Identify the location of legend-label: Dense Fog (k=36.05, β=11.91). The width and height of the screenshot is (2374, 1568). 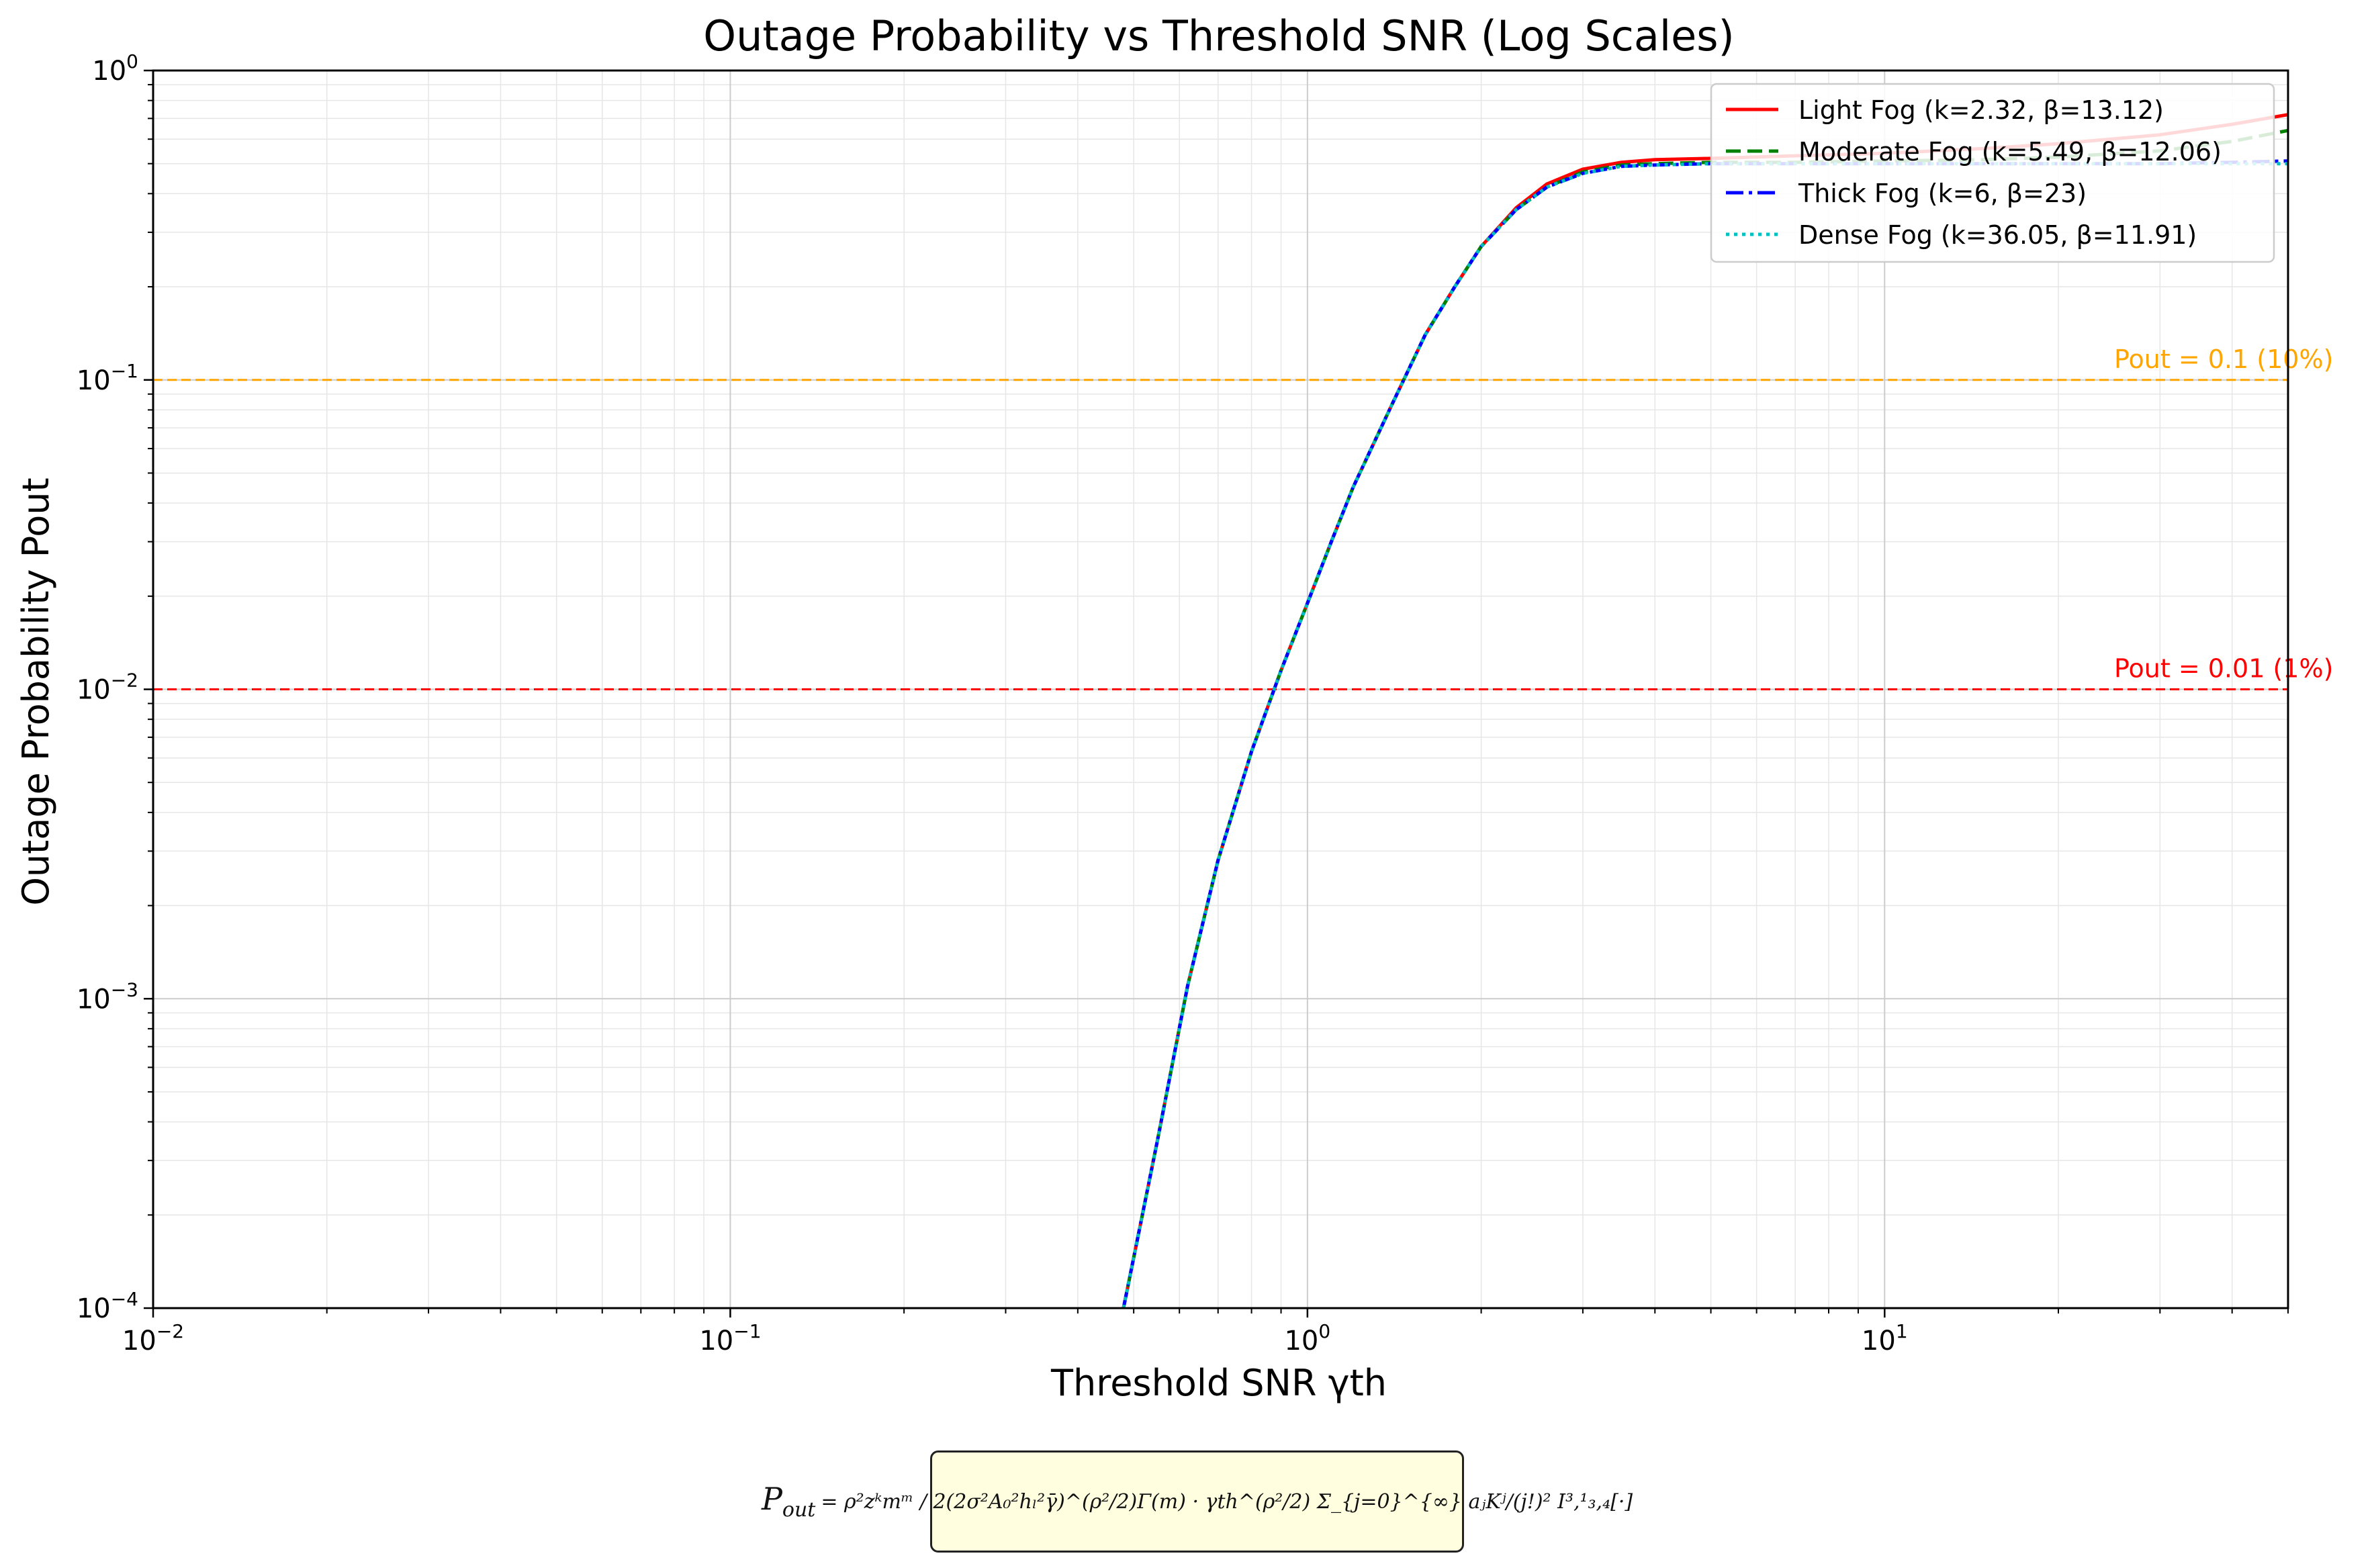
(1998, 235).